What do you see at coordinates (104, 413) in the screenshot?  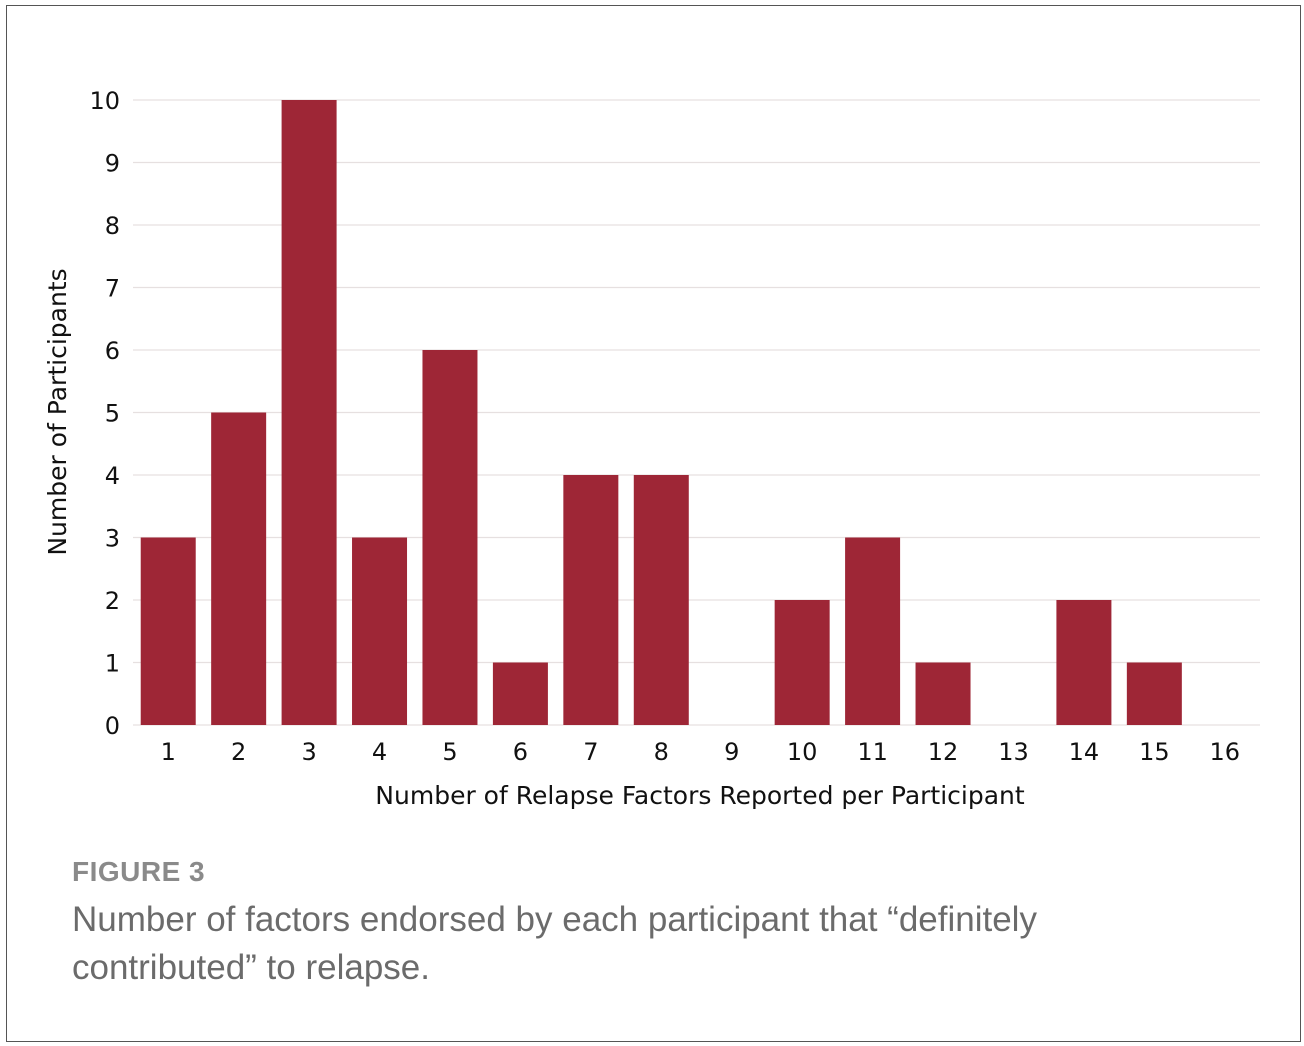 I see `y-tick-labels: 0 1 2 3 4 5 6 7 8 9 10` at bounding box center [104, 413].